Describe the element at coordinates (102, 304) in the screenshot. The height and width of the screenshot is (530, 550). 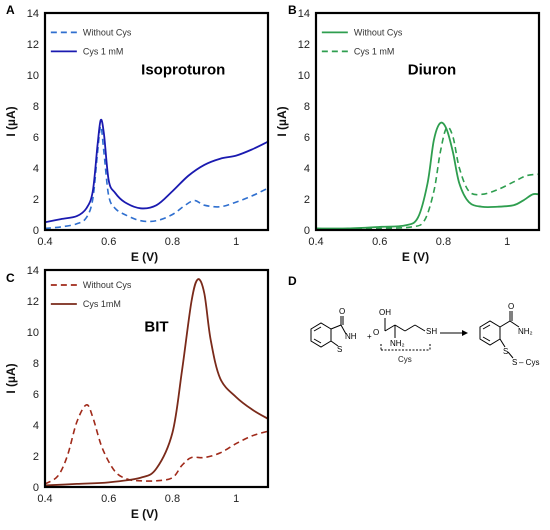
I see `legend-label: Cys 1mM` at that location.